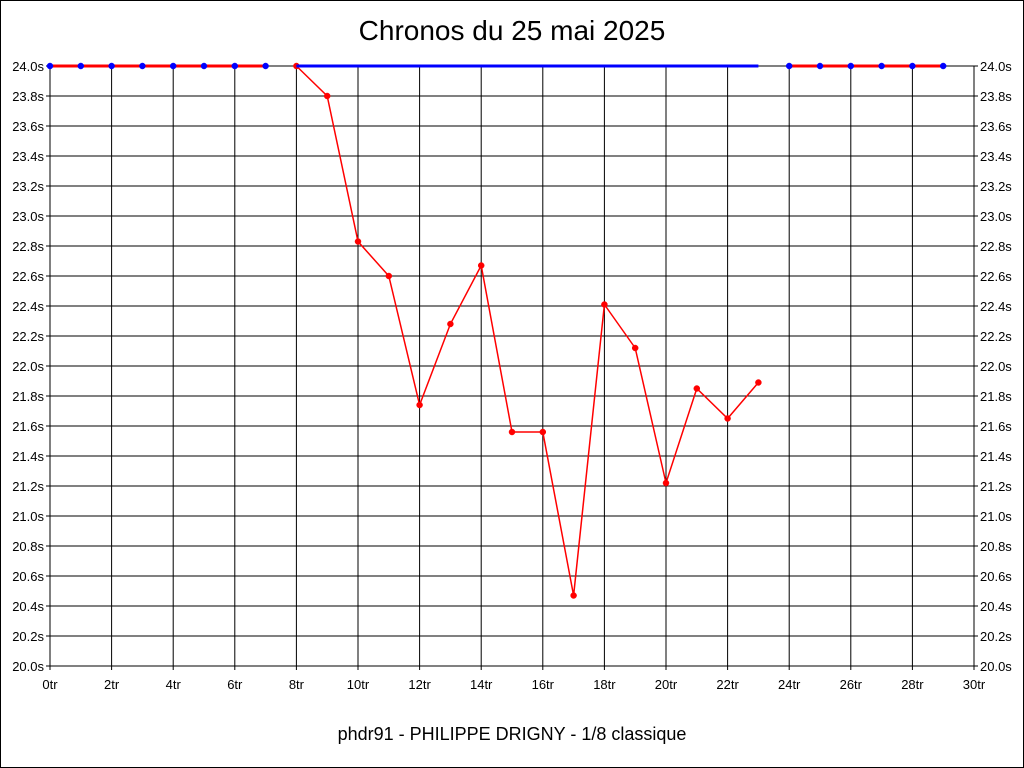  Describe the element at coordinates (666, 684) in the screenshot. I see `x-tick-label: 20tr` at that location.